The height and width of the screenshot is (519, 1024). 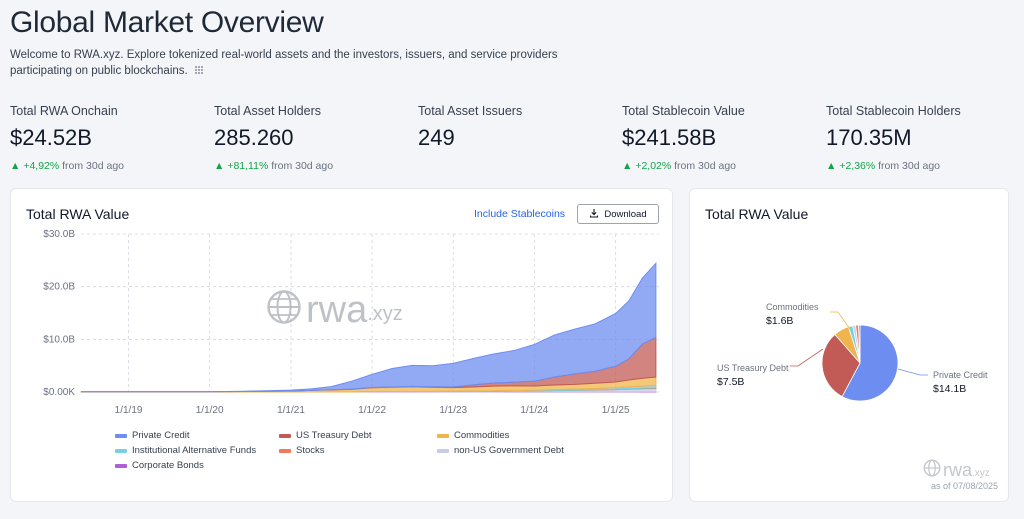 I want to click on pie-label-us-treasury: US Treasury Debt, so click(x=753, y=368).